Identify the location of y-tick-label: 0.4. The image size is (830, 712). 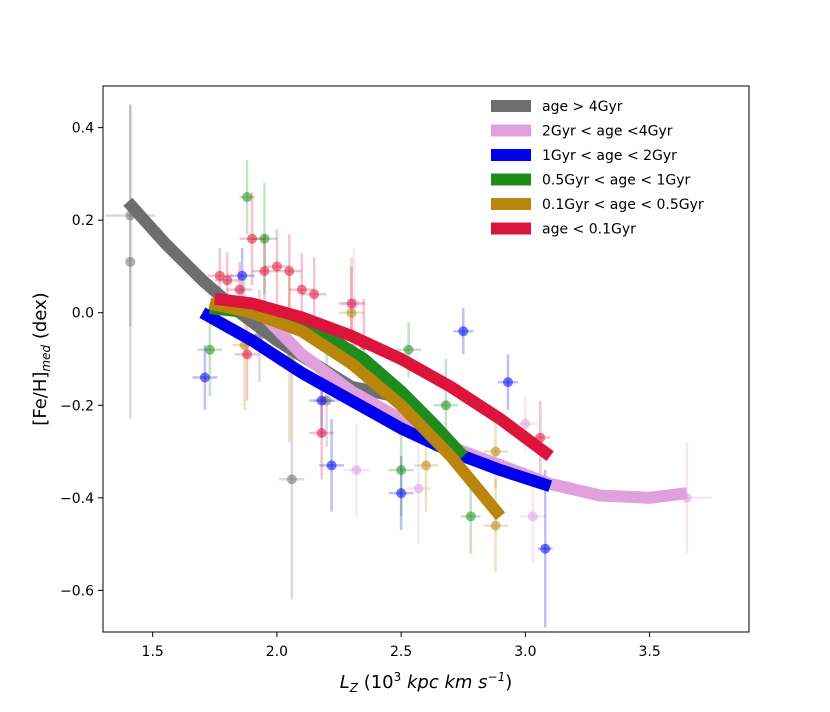
(83, 129).